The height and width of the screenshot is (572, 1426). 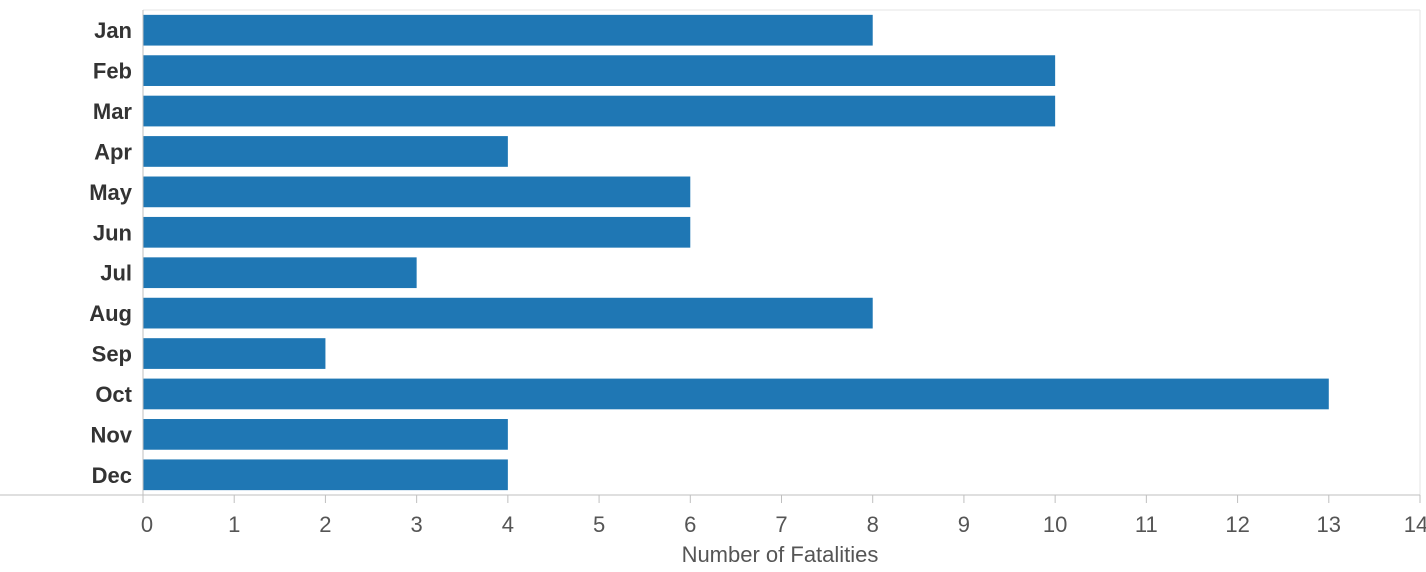 What do you see at coordinates (325, 475) in the screenshot?
I see `bar-dec` at bounding box center [325, 475].